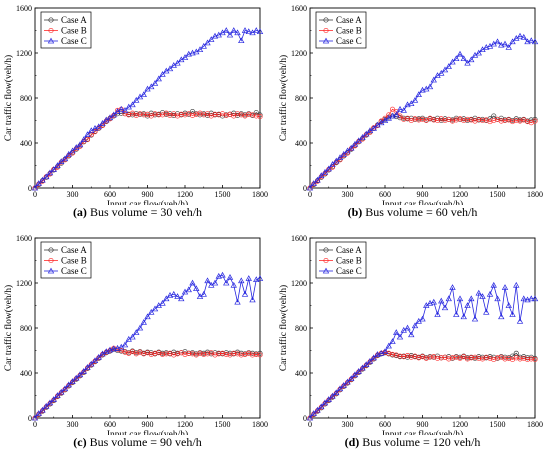 This screenshot has height=460, width=550. I want to click on legend-label-case-c-c: Case C, so click(74, 271).